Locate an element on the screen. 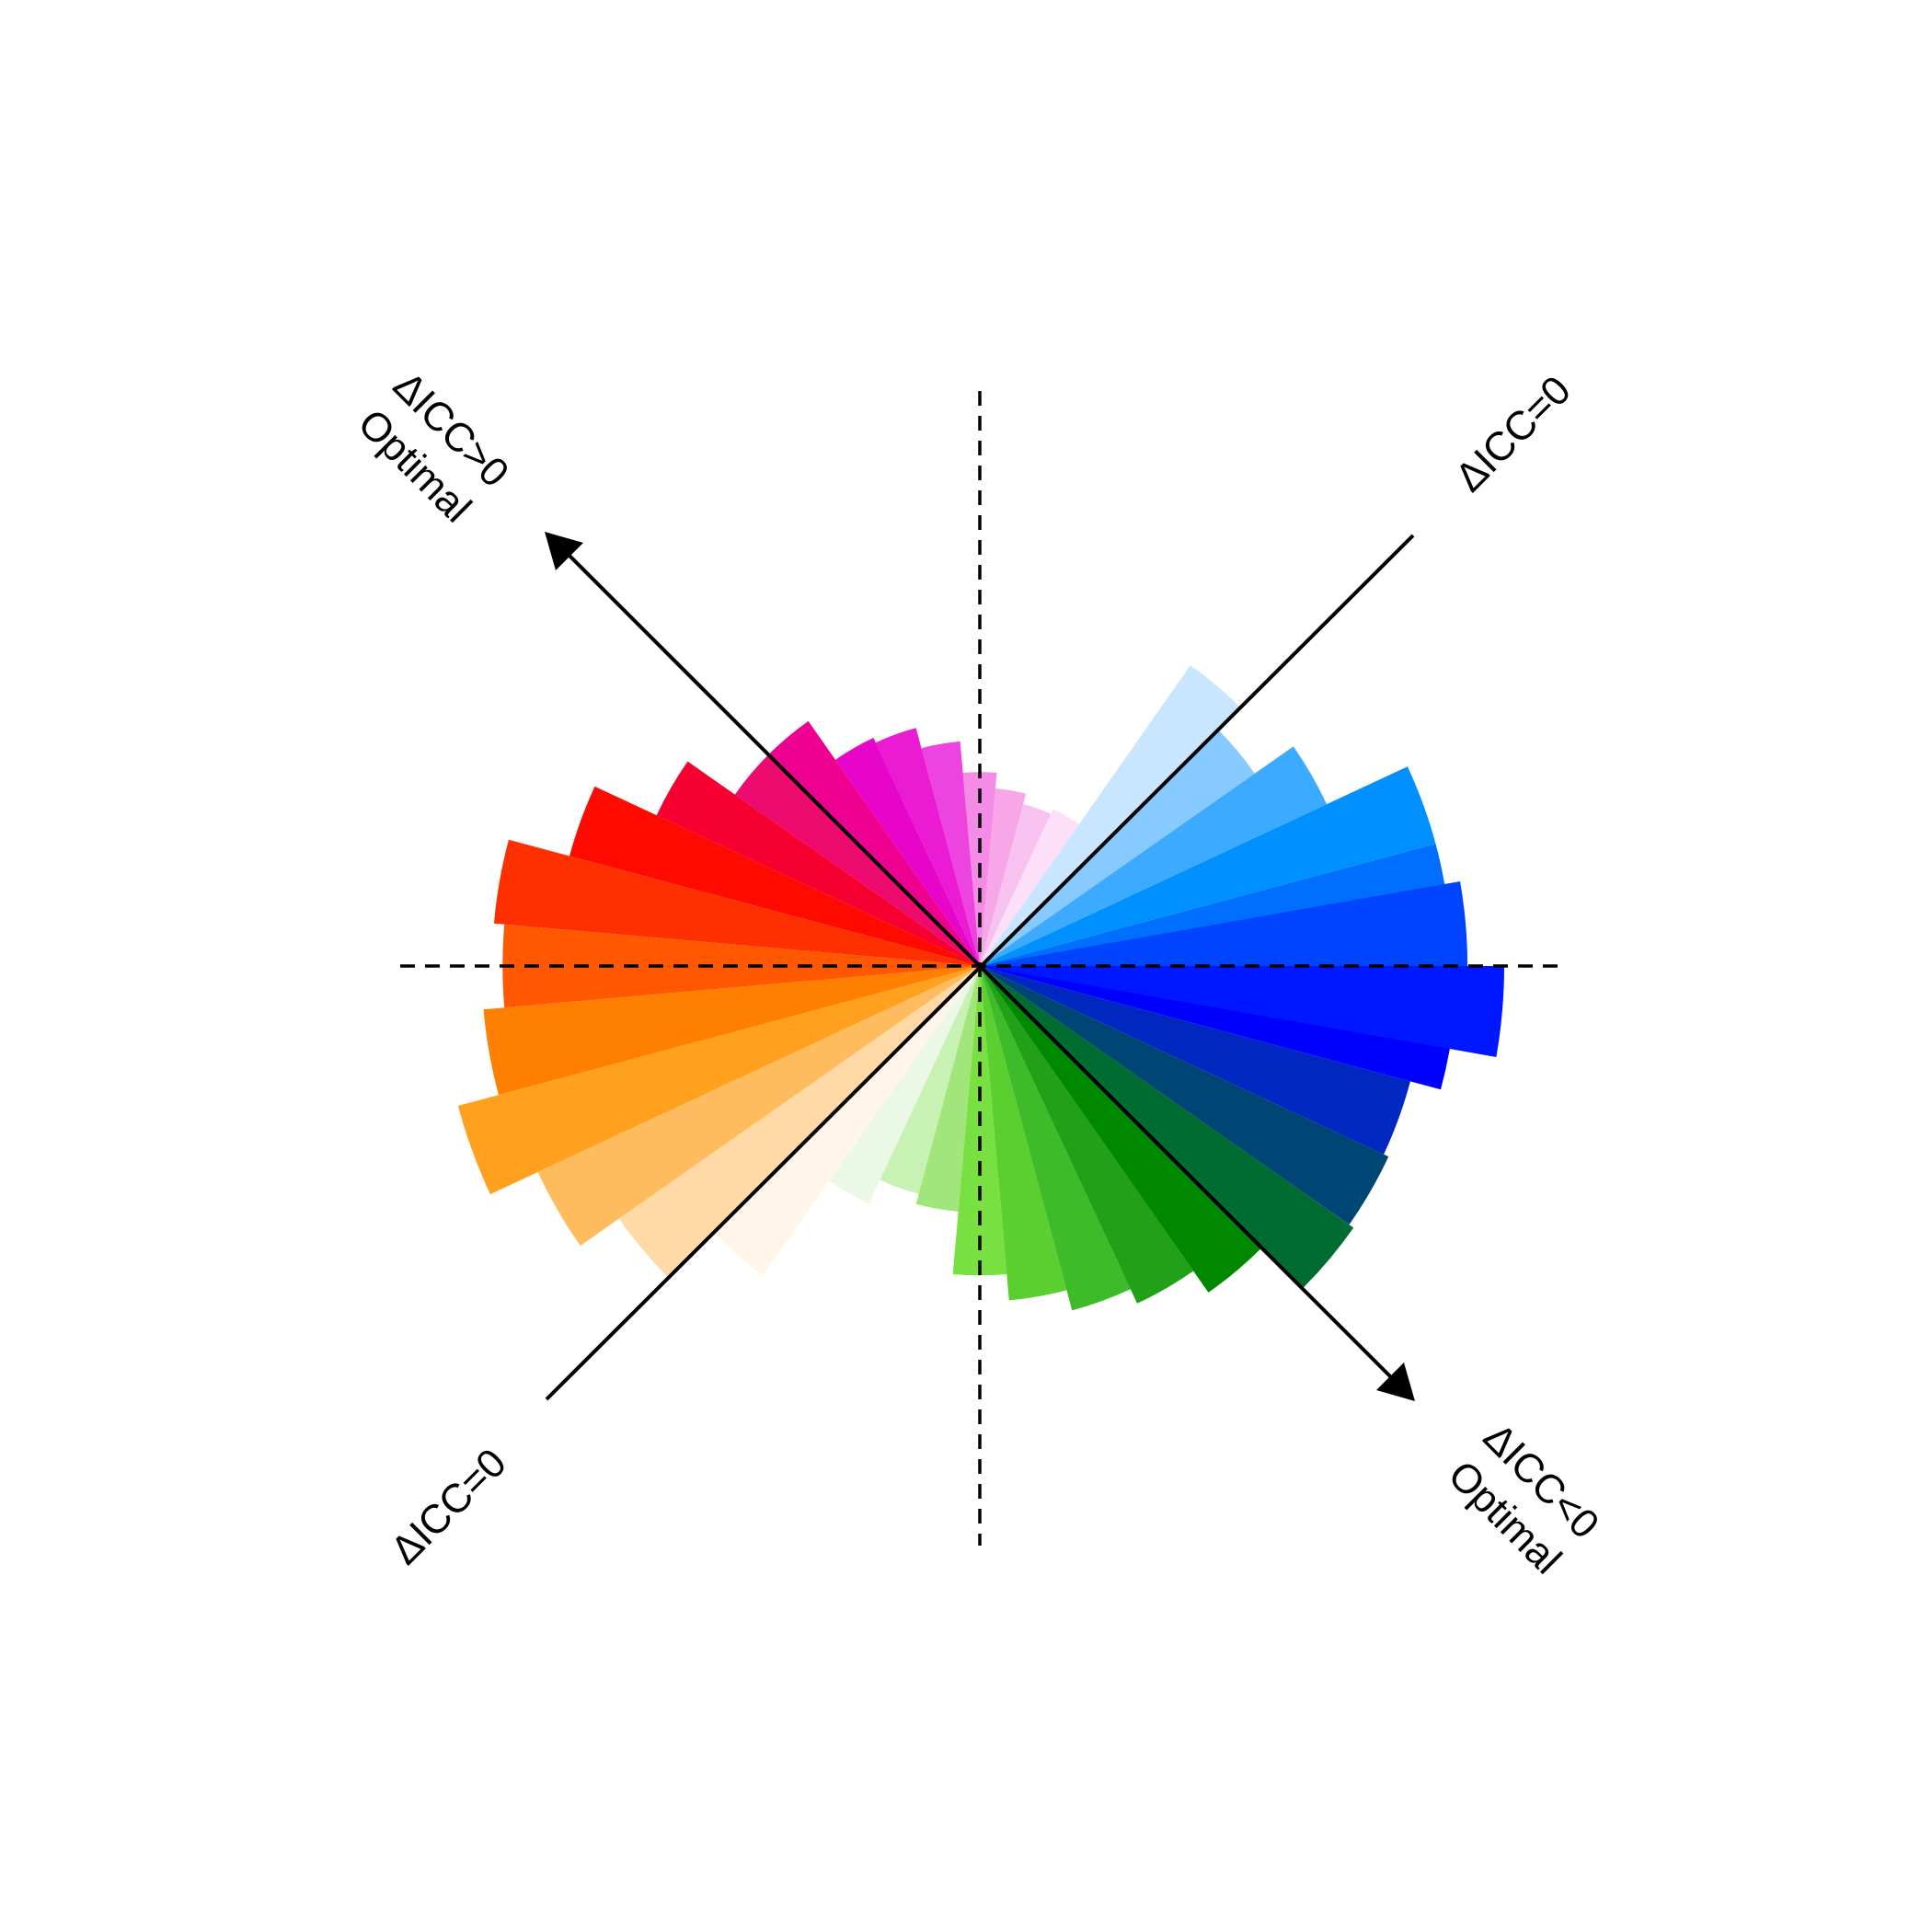  annotation-bottom-left-text: ΔICC=0 is located at coordinates (448, 1506).